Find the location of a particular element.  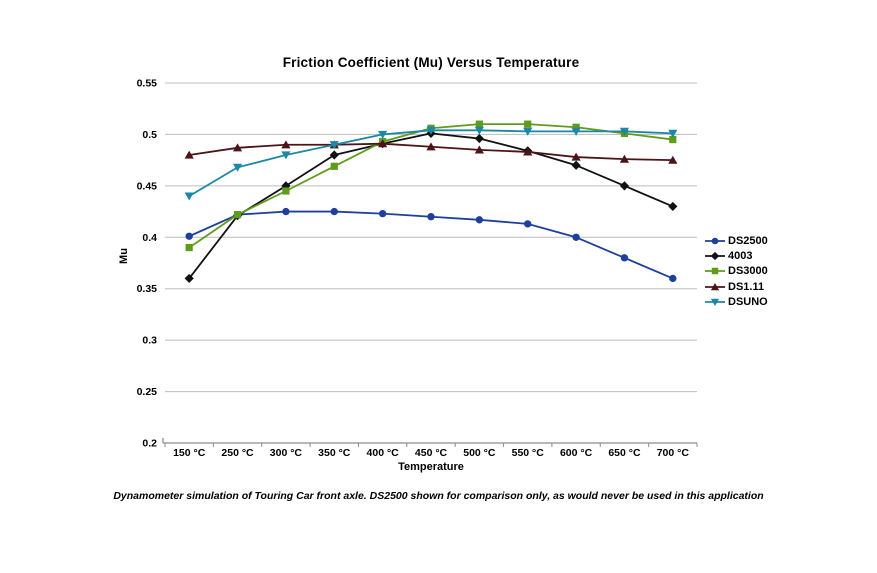

x-tick-label: 600 °C is located at coordinates (576, 453).